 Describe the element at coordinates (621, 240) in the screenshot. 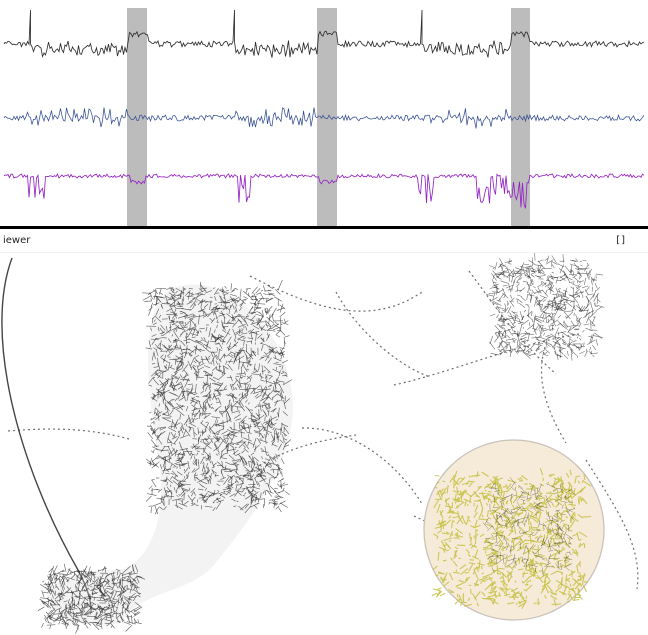

I see `maximize-icon: []` at that location.